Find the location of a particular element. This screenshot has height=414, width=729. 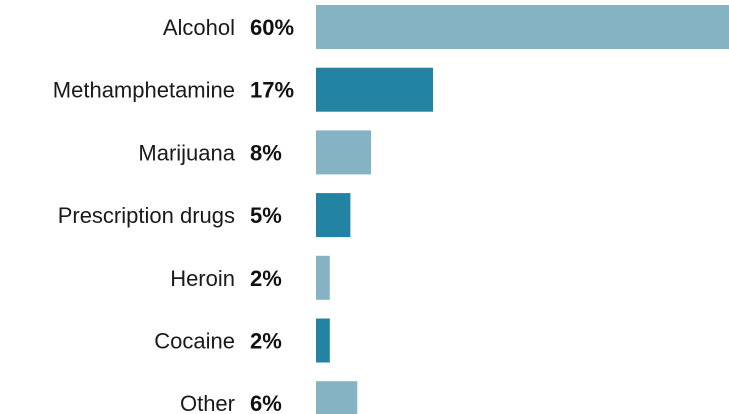

bar-heroin is located at coordinates (323, 277).